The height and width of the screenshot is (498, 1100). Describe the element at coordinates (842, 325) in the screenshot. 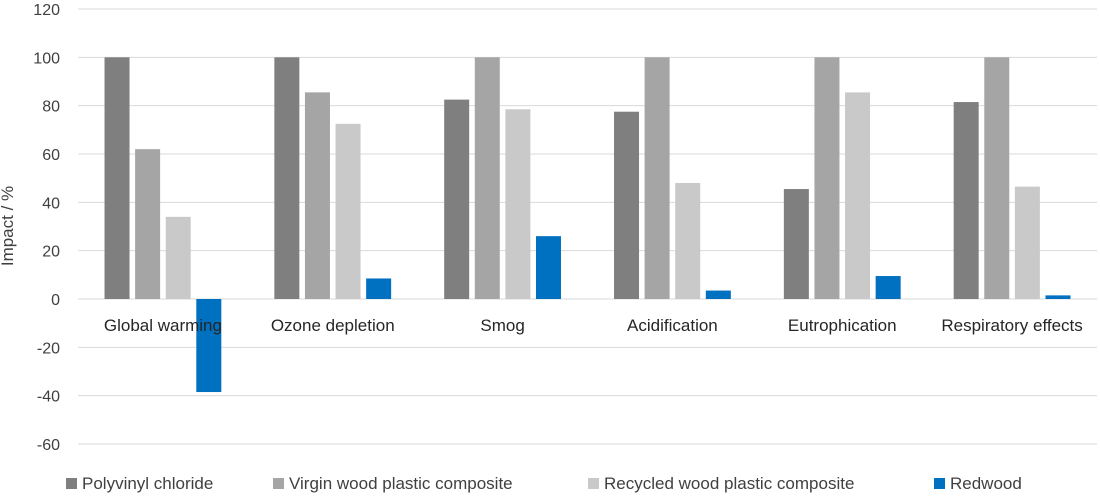

I see `category-label: Eutrophication` at that location.